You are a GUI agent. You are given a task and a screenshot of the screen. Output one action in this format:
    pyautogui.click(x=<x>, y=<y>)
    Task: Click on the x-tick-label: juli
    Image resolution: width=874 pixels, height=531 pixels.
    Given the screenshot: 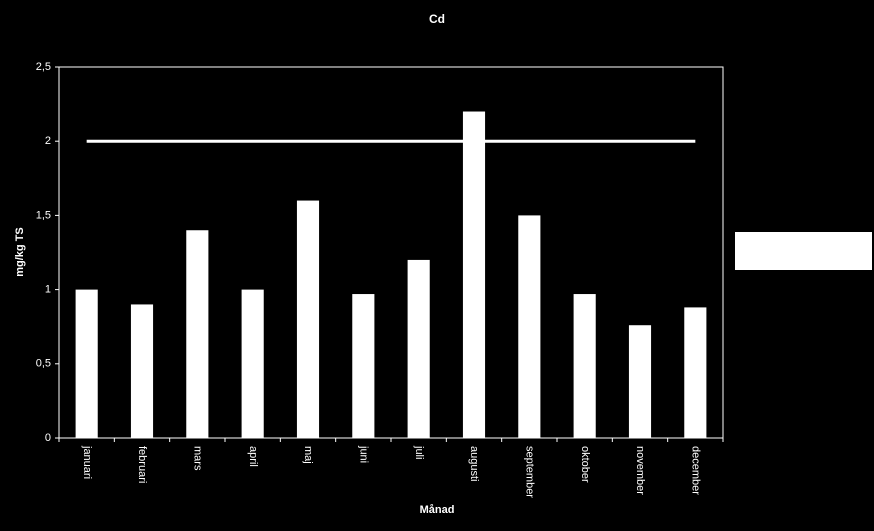 What is the action you would take?
    pyautogui.click(x=419, y=452)
    